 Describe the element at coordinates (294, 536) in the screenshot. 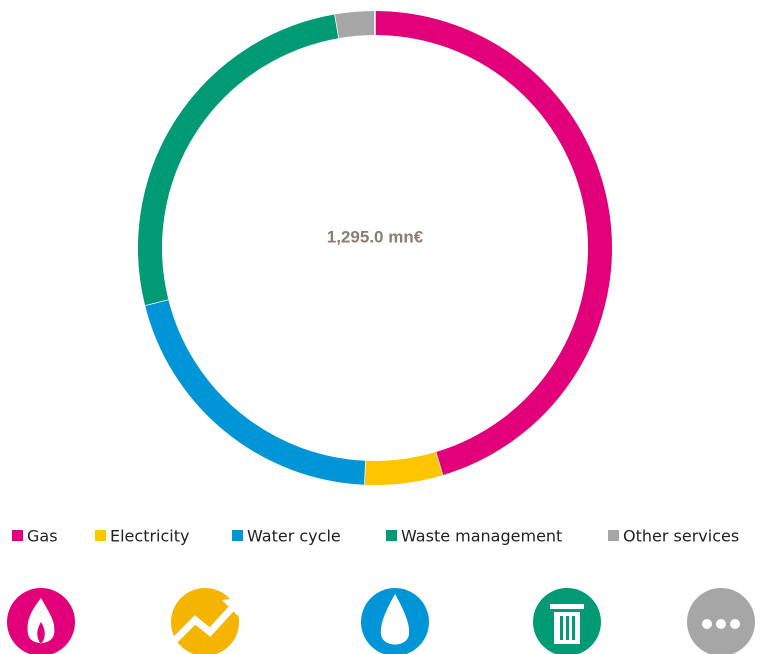

I see `legend-label: Water cycle` at that location.